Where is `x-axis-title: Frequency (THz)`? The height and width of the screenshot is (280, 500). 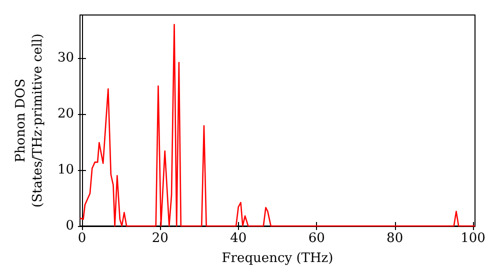 x-axis-title: Frequency (THz) is located at coordinates (278, 258).